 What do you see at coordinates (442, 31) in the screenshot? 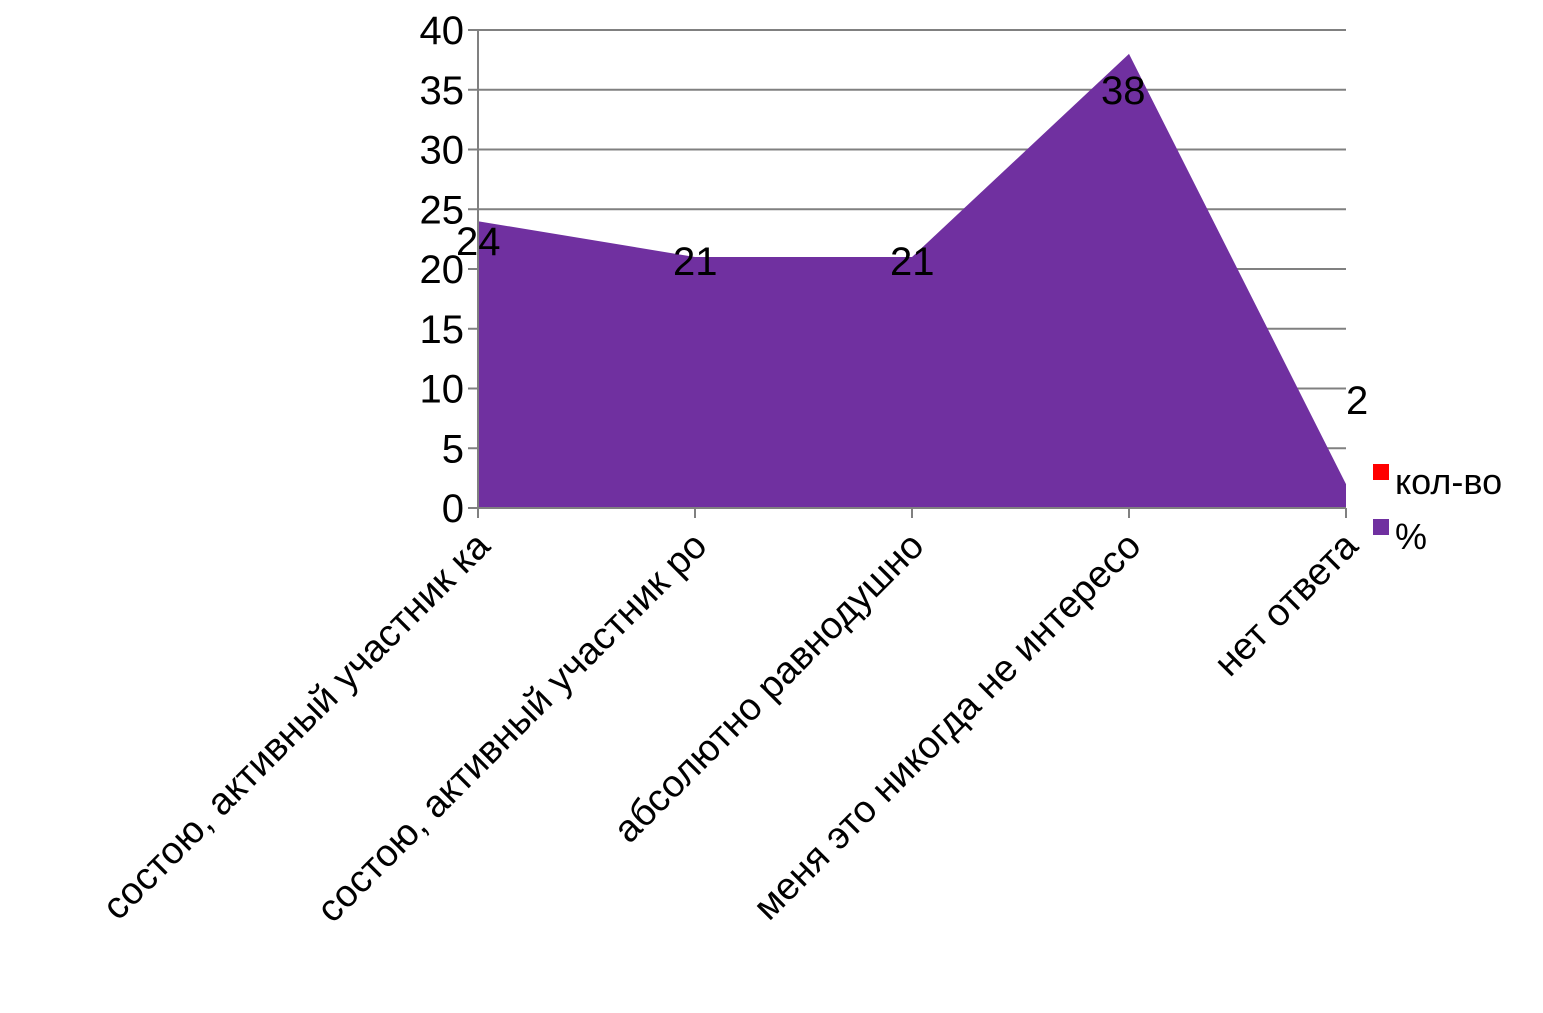
I see `y-tick-label: 40` at bounding box center [442, 31].